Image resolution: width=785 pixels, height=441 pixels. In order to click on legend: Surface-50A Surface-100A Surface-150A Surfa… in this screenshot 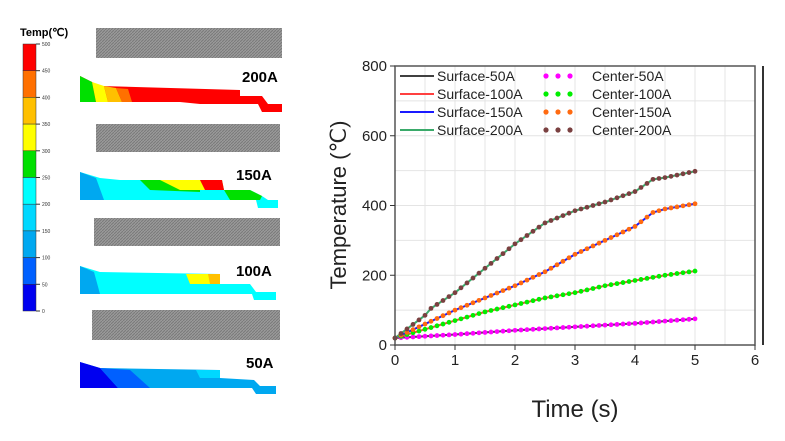, I will do `click(536, 103)`.